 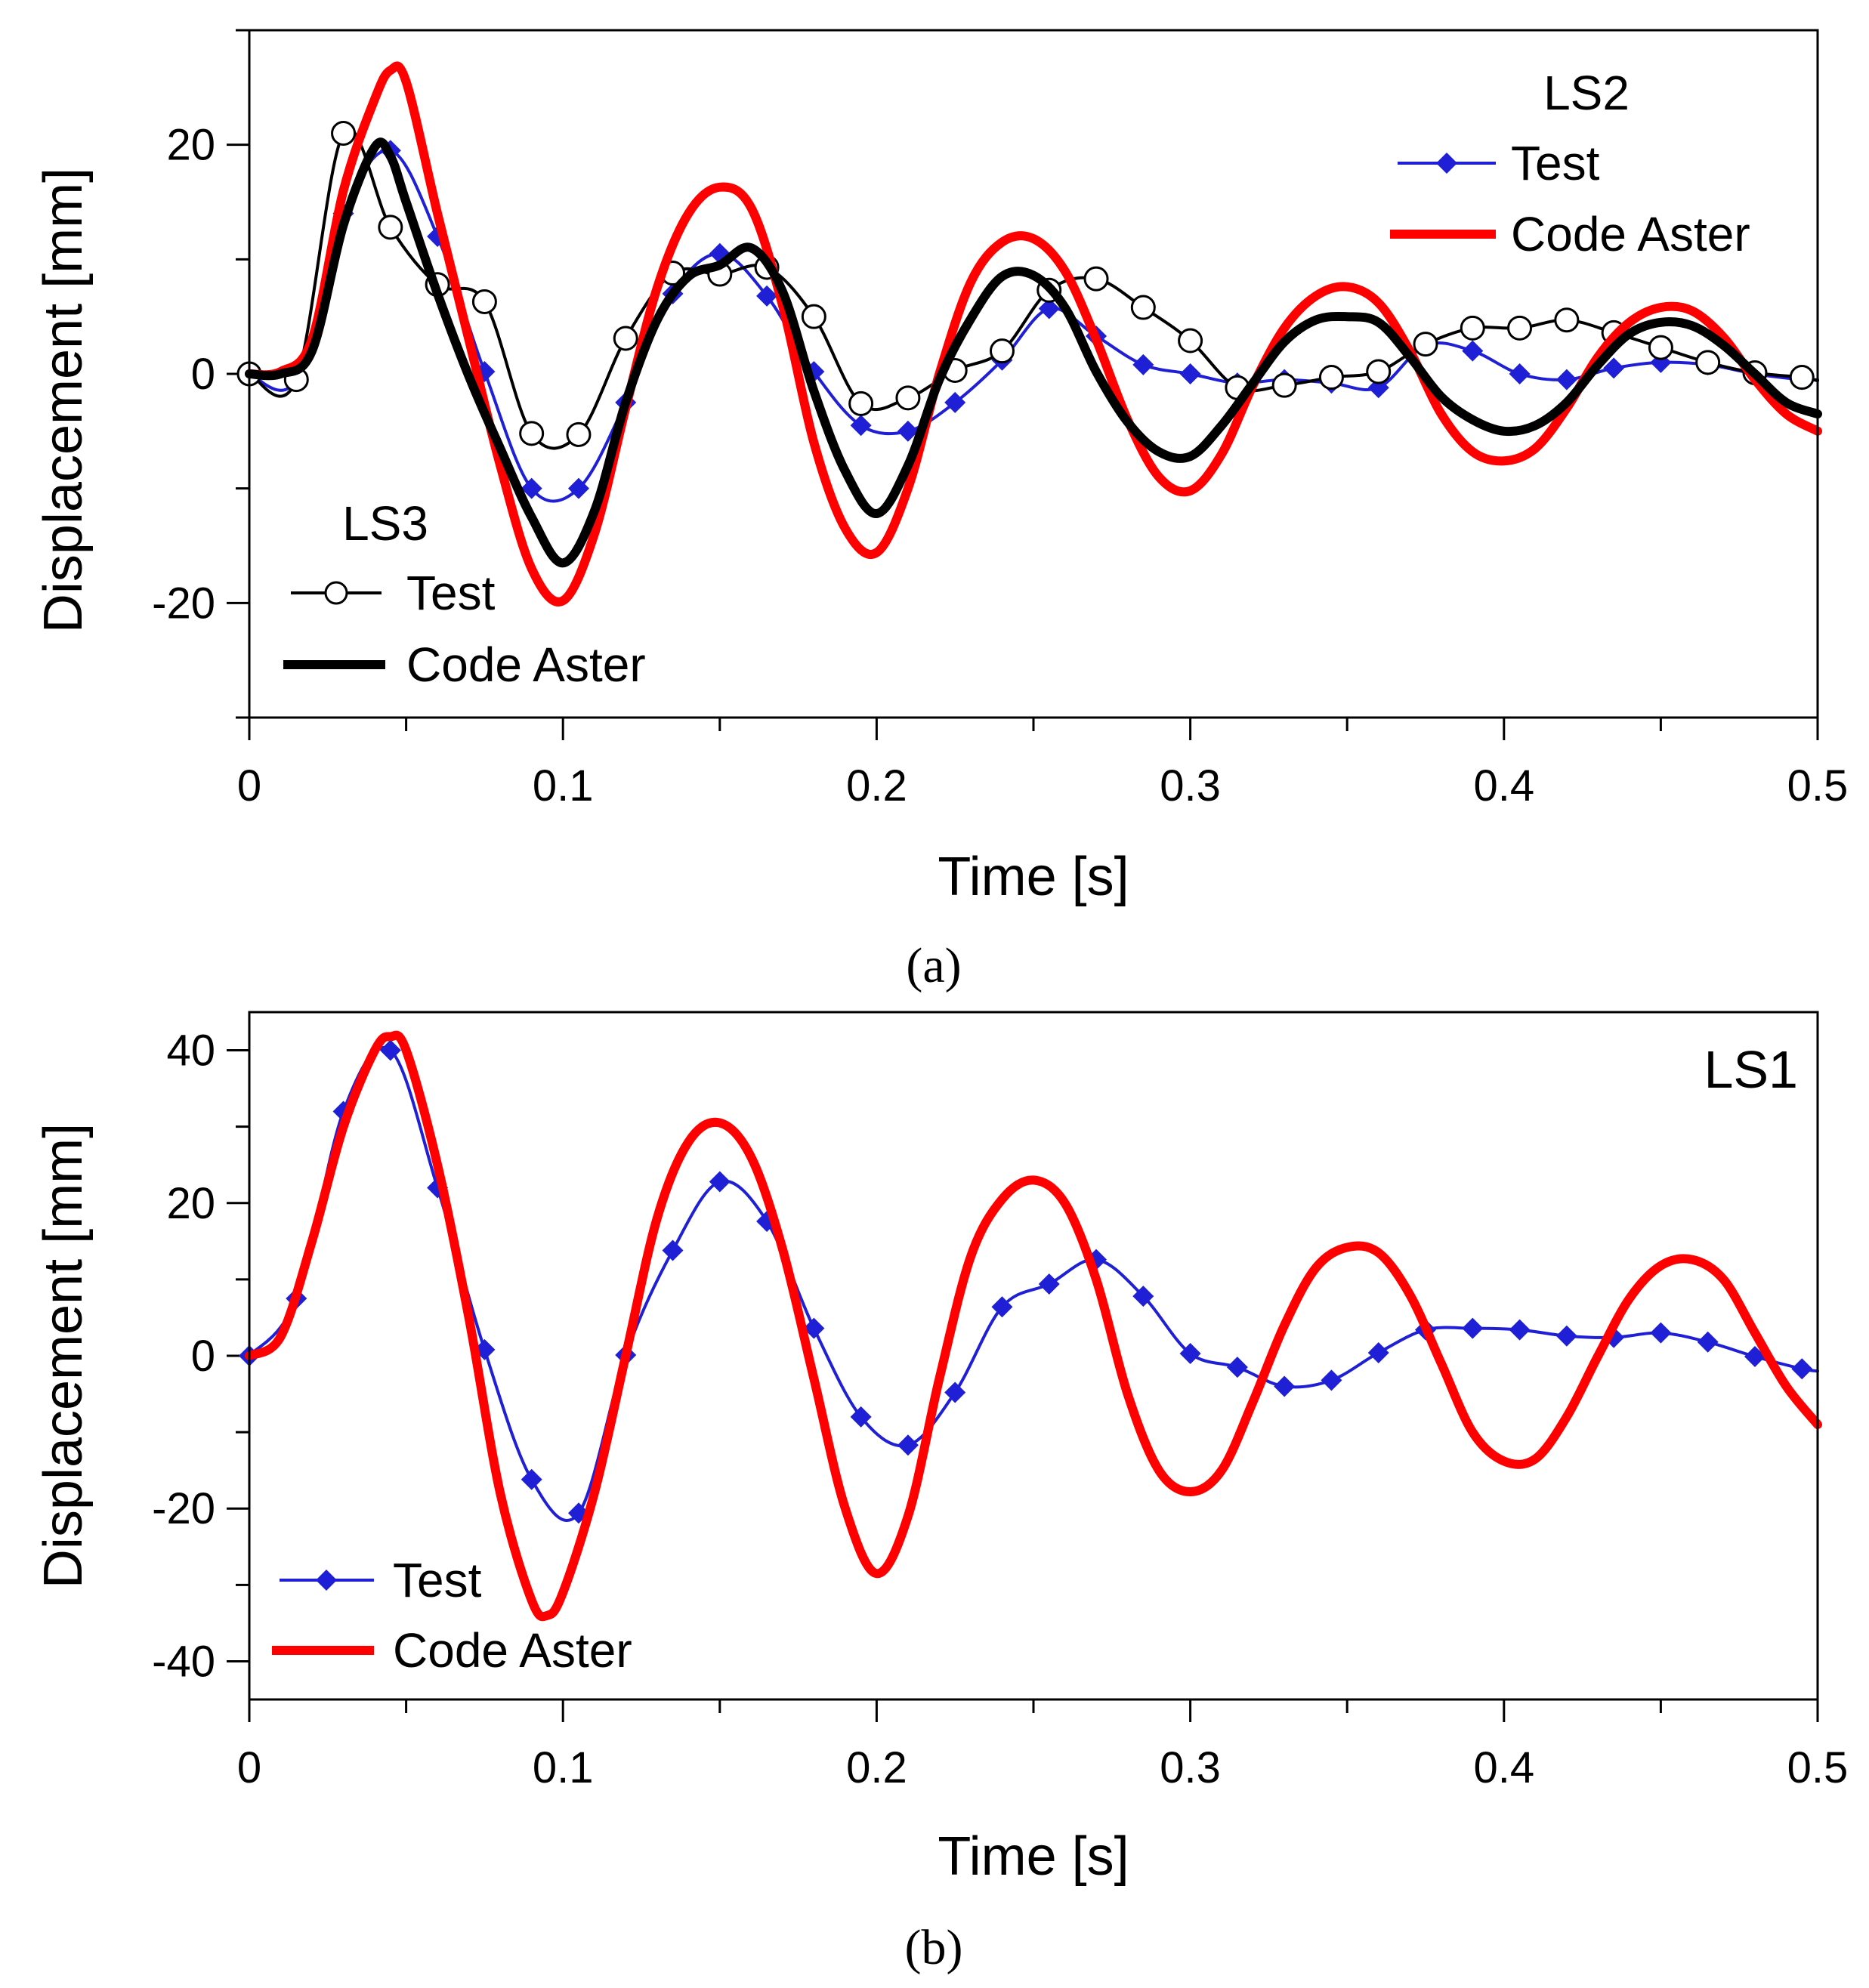 I want to click on legend-ls1-test-label: Test, so click(x=437, y=1580).